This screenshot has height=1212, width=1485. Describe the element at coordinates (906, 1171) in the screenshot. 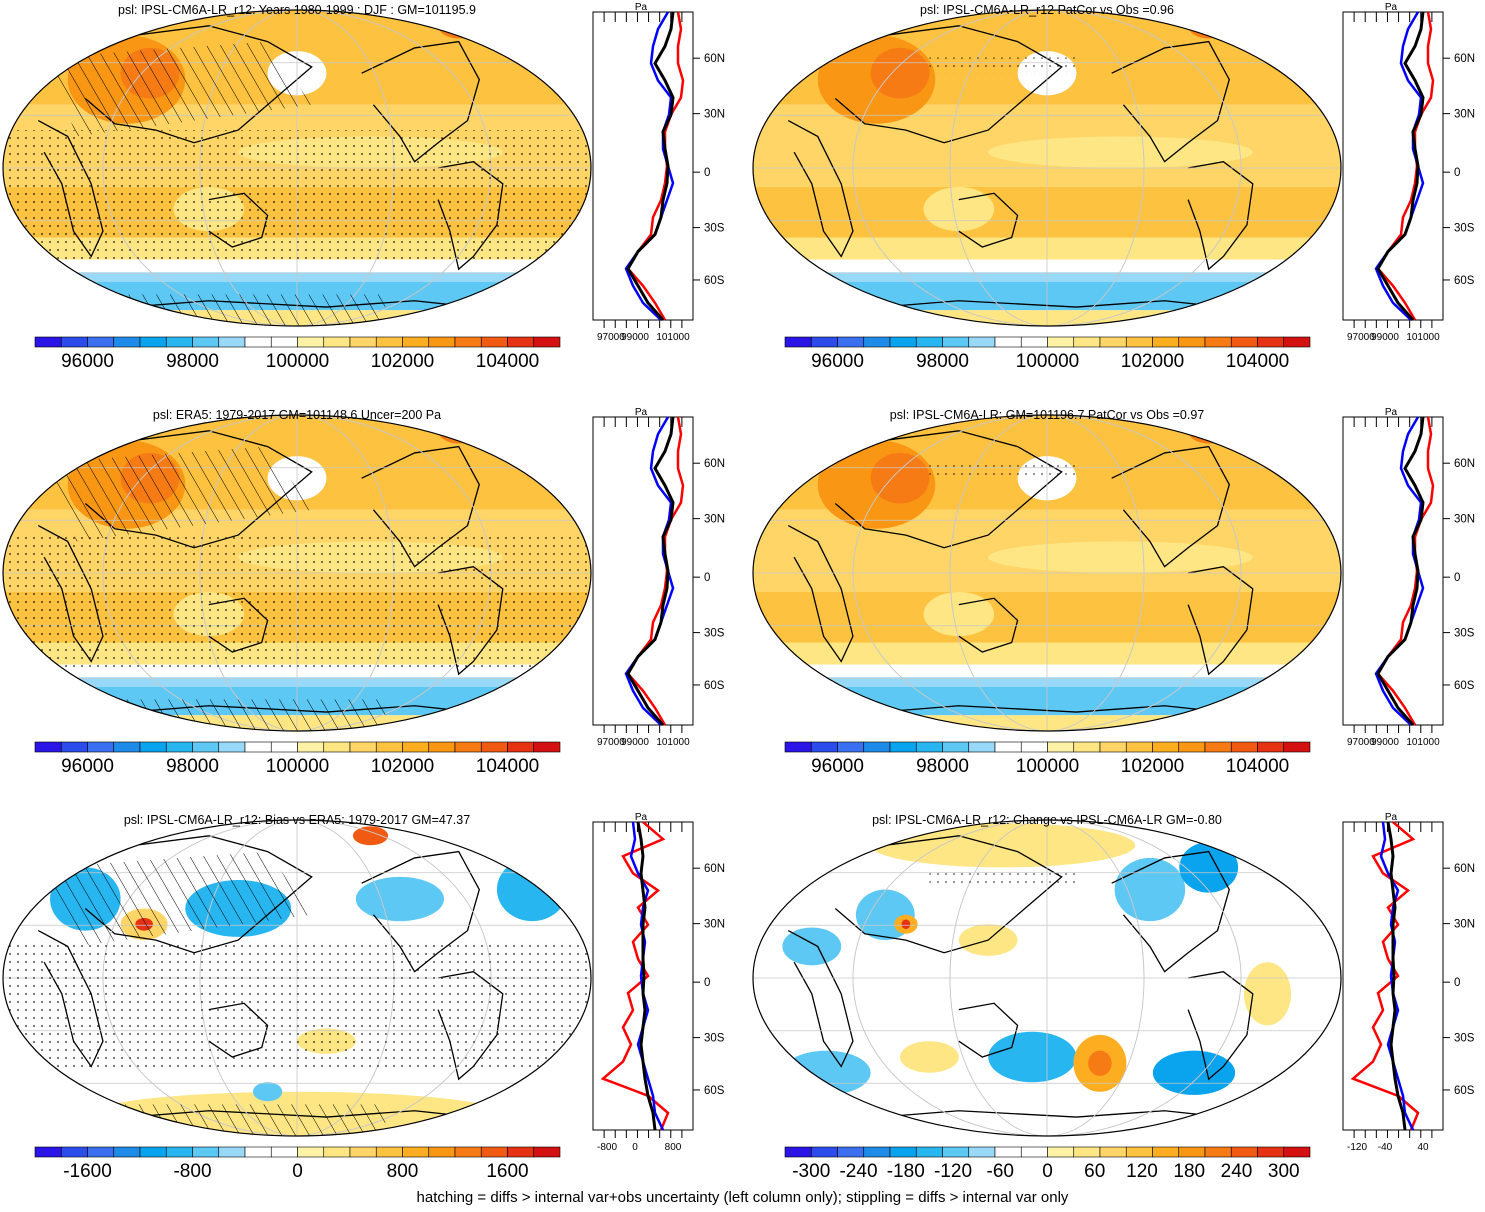

I see `colorbar-label: -180` at that location.